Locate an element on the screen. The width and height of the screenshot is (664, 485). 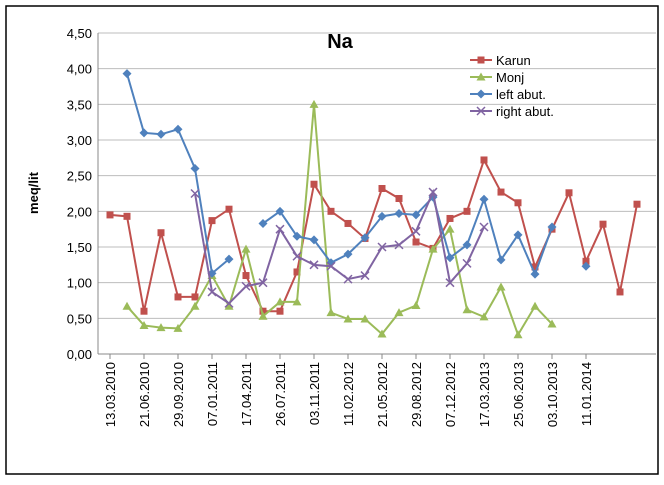
y-tick-label: 2,50 is located at coordinates (79, 176).